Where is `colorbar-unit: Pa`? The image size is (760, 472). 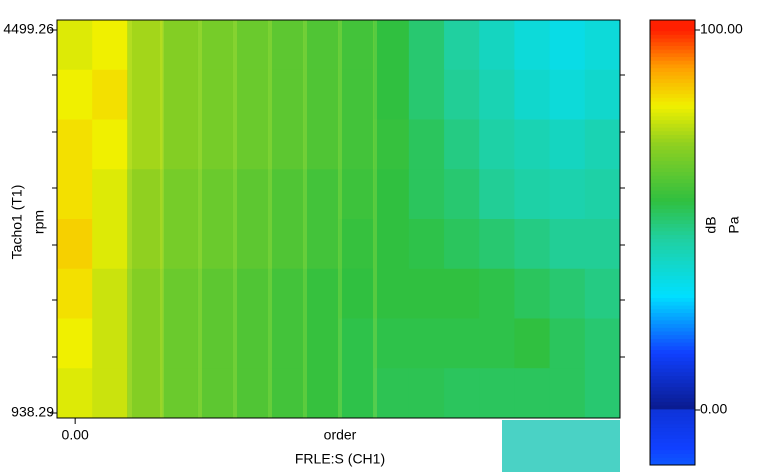 colorbar-unit: Pa is located at coordinates (734, 224).